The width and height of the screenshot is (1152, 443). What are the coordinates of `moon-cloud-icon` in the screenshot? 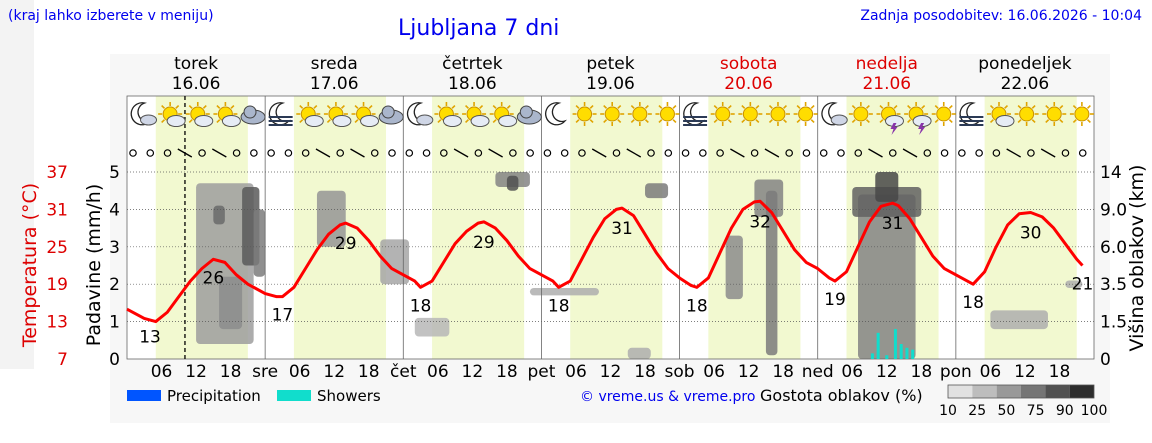 It's located at (420, 114).